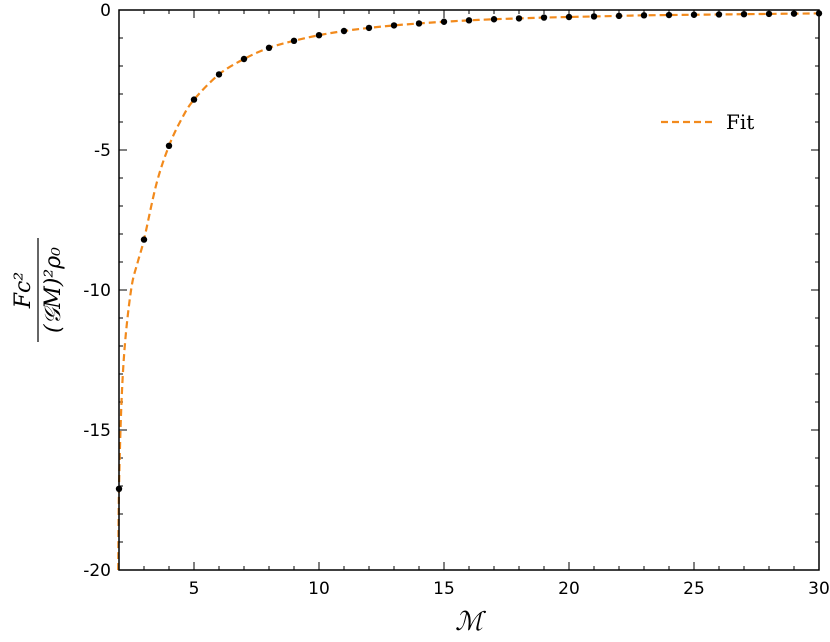  I want to click on y-tick-label: -15, so click(97, 431).